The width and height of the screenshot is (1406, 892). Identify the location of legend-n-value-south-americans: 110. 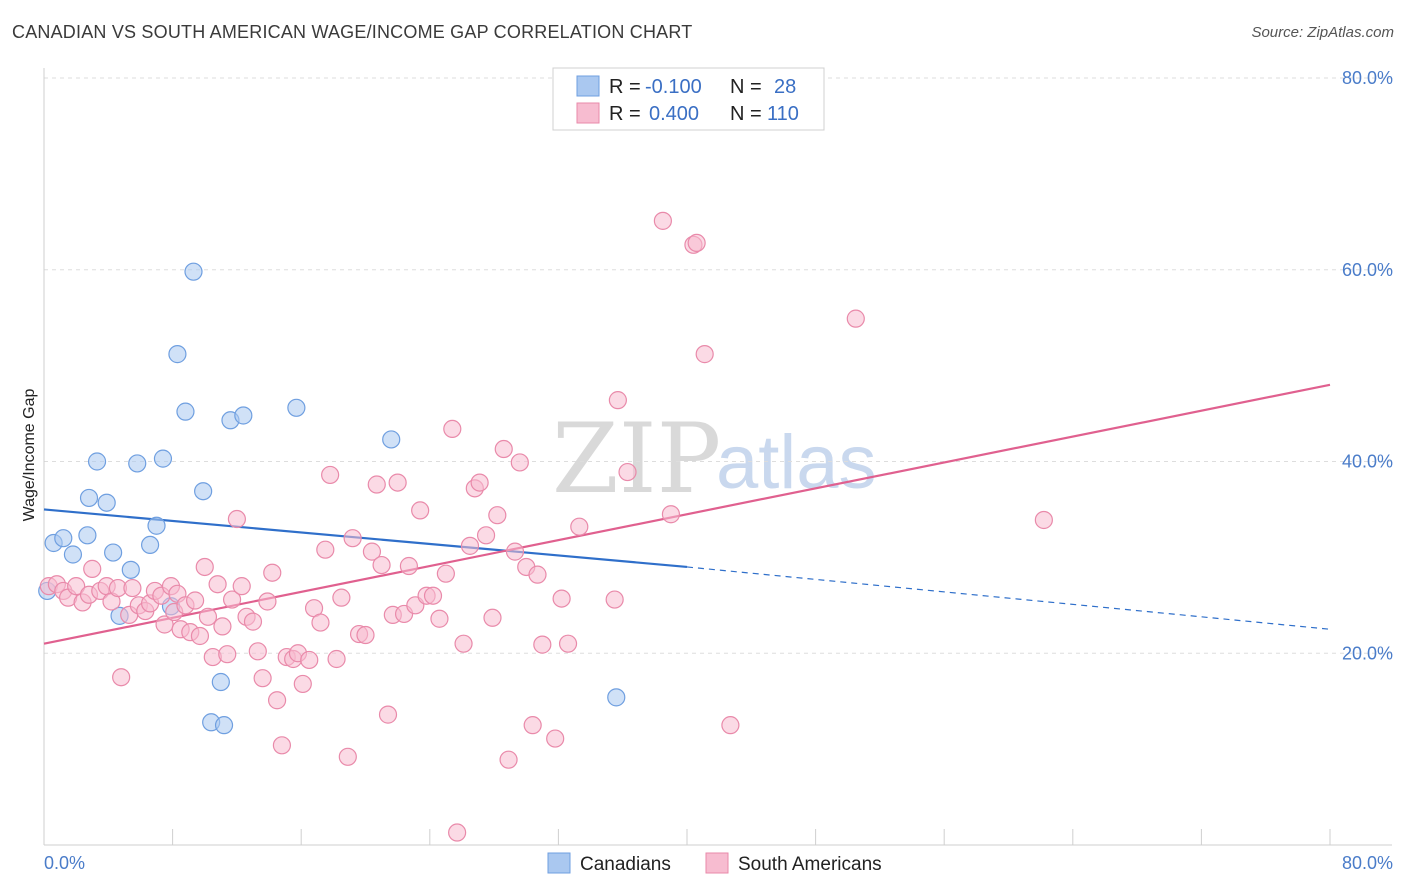
(783, 114).